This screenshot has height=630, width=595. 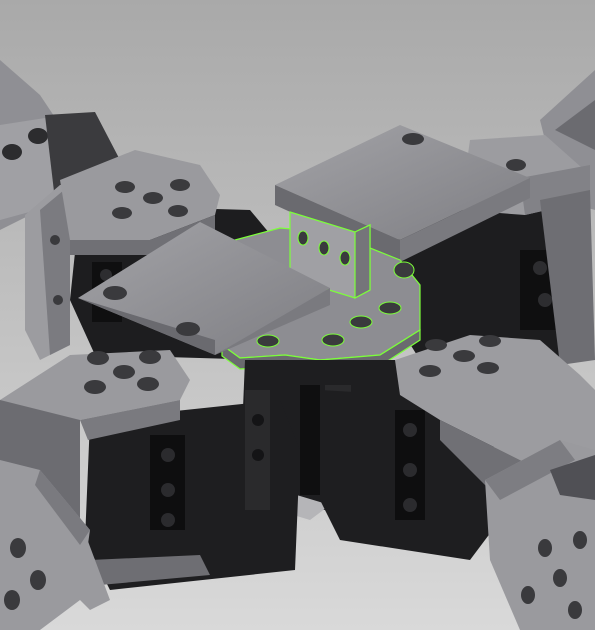 What do you see at coordinates (60, 145) in the screenshot?
I see `arm-top-left` at bounding box center [60, 145].